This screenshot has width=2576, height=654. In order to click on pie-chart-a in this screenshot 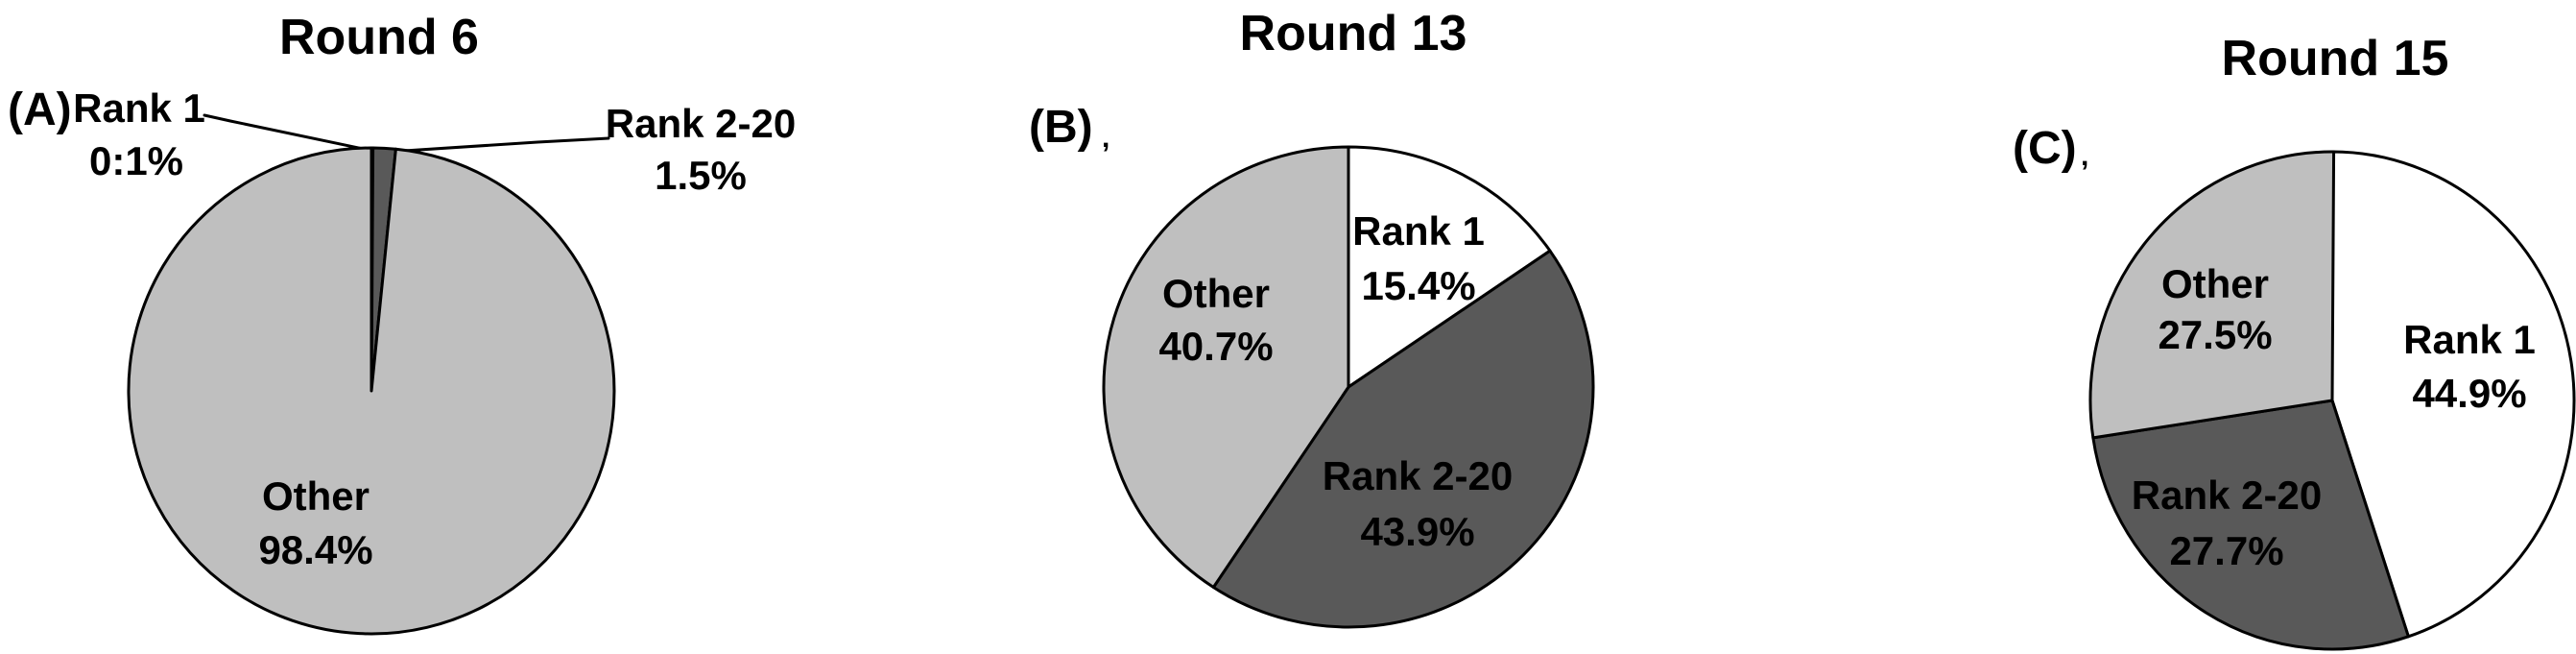, I will do `click(371, 391)`.